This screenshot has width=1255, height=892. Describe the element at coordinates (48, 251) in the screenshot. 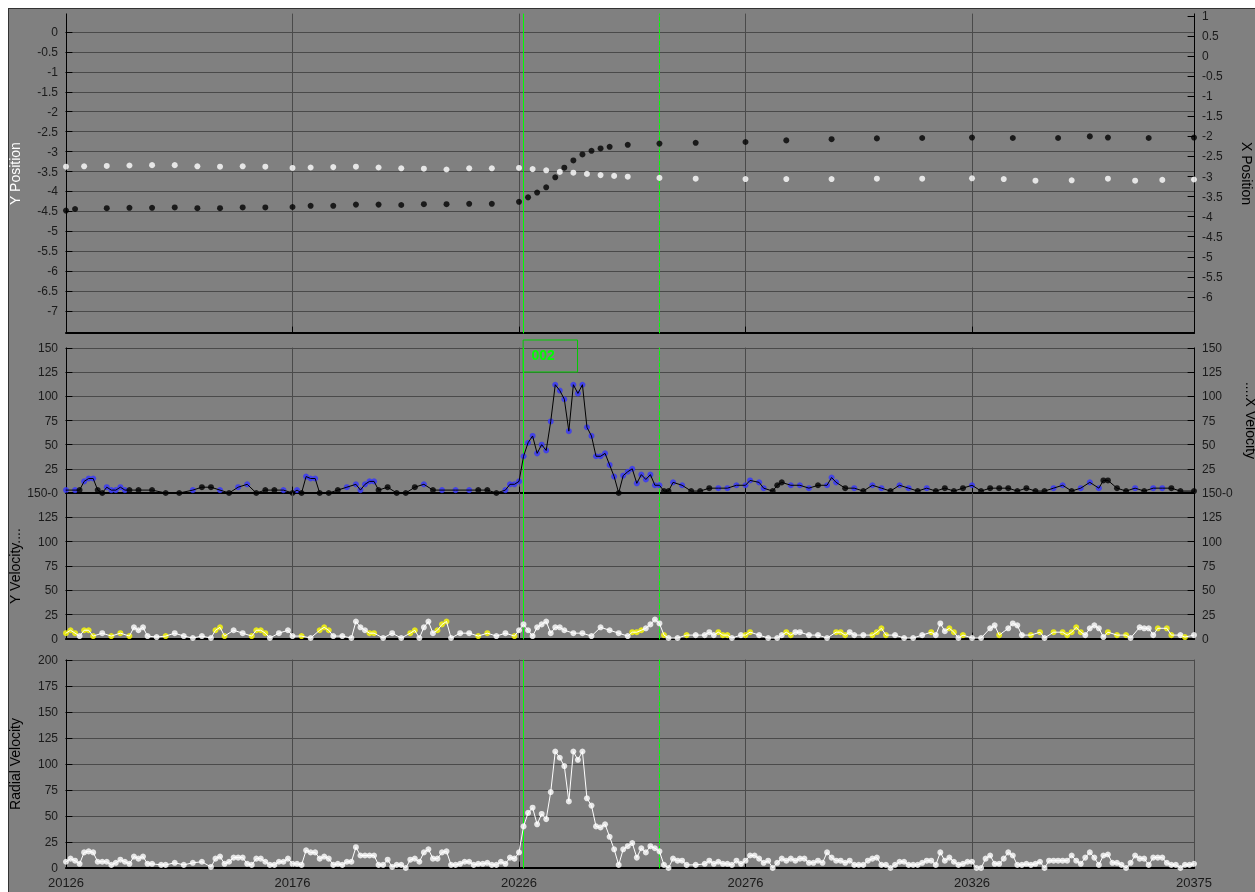

I see `y-tick-label: -5.5` at that location.